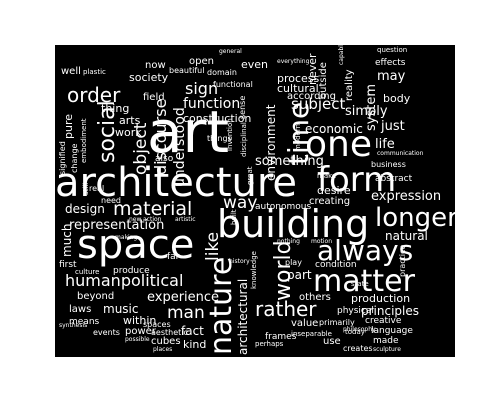 This screenshot has width=500, height=400. I want to click on word-form: form, so click(357, 180).